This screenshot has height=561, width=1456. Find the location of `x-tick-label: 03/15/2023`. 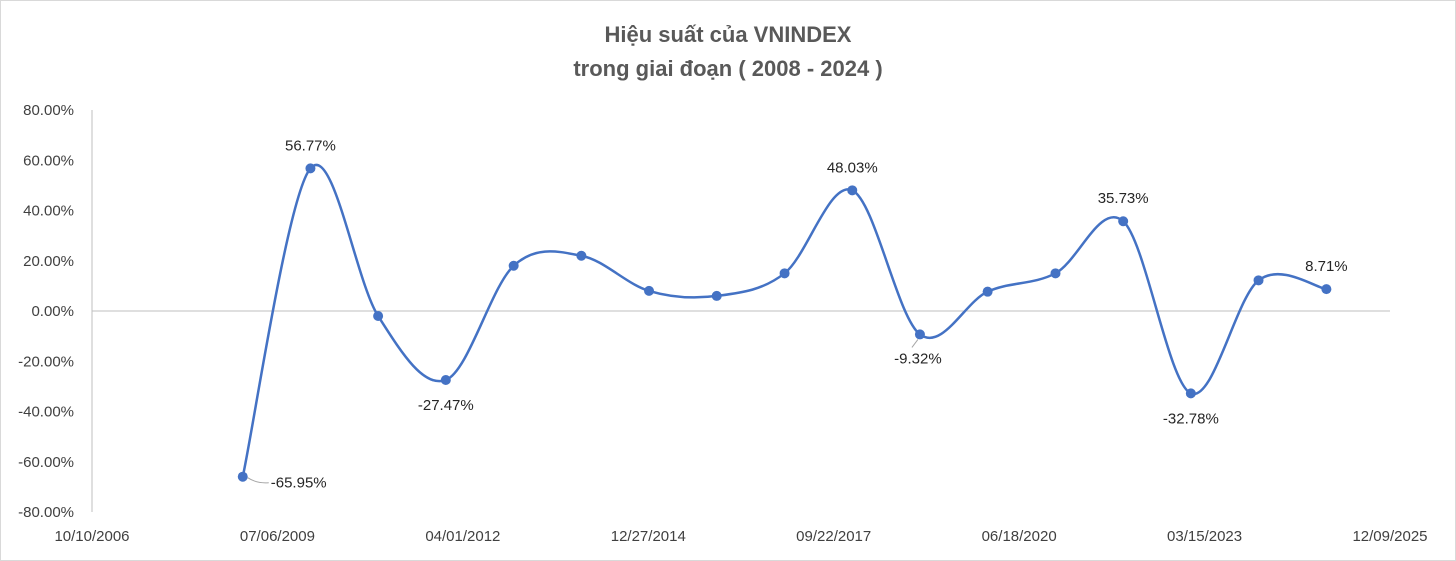

x-tick-label: 03/15/2023 is located at coordinates (1204, 536).